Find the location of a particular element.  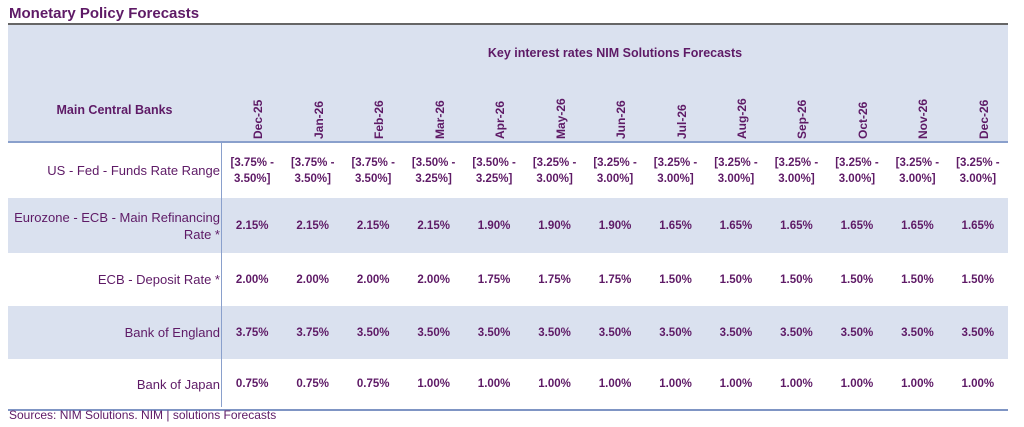

month-label: Jul-26 is located at coordinates (681, 121).